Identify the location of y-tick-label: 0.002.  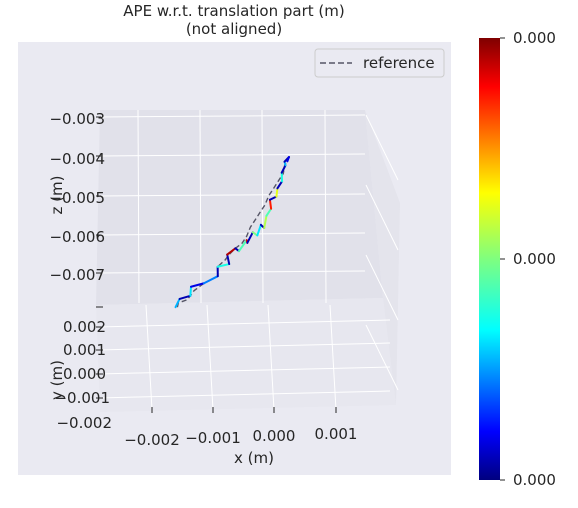
(84, 327).